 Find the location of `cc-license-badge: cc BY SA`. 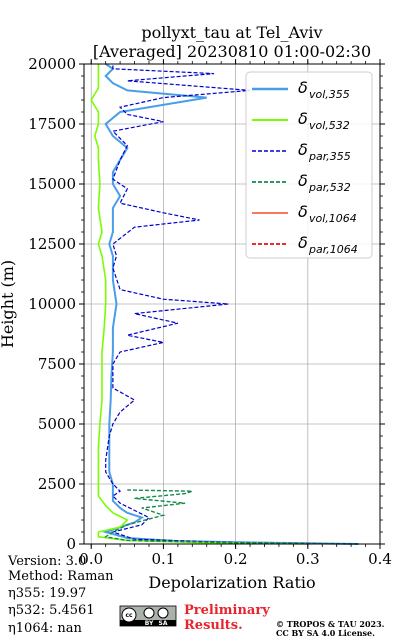

cc-license-badge: cc BY SA is located at coordinates (148, 616).